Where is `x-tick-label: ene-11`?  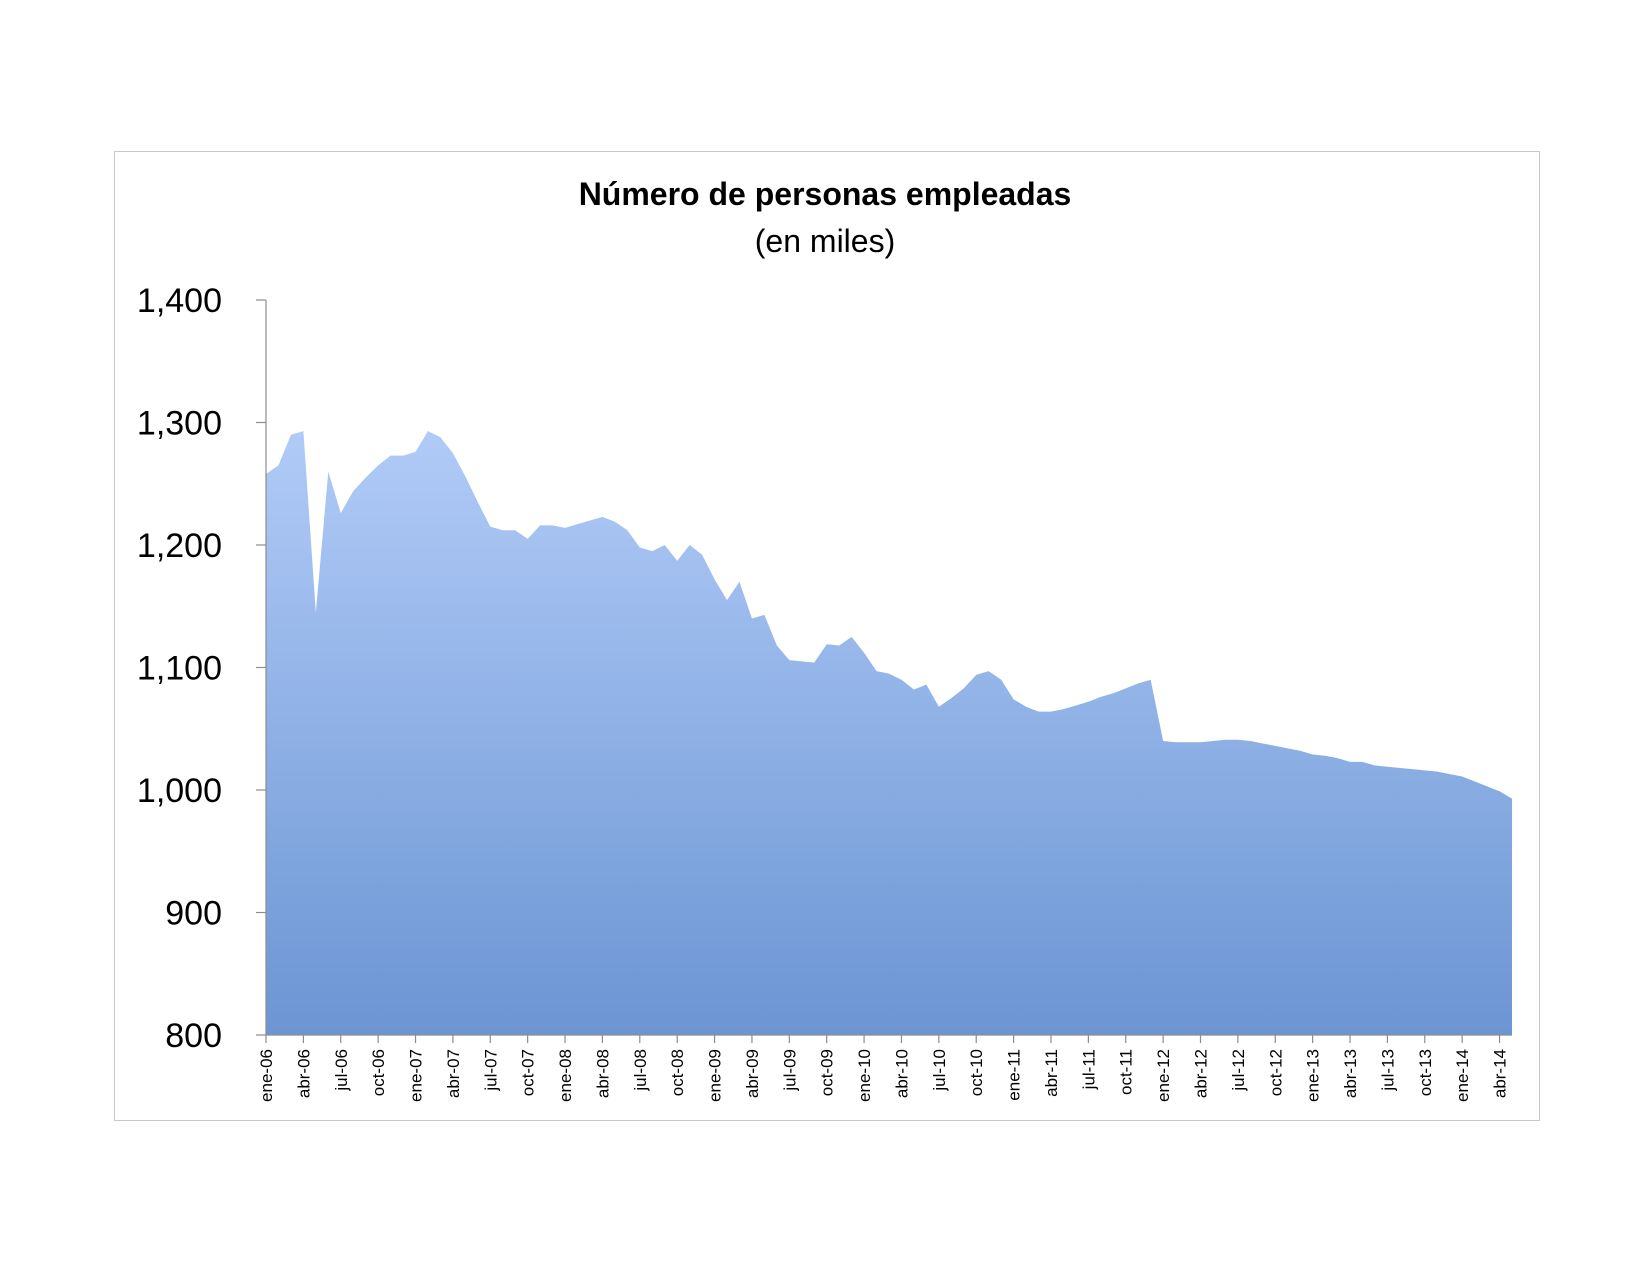
x-tick-label: ene-11 is located at coordinates (1014, 1075).